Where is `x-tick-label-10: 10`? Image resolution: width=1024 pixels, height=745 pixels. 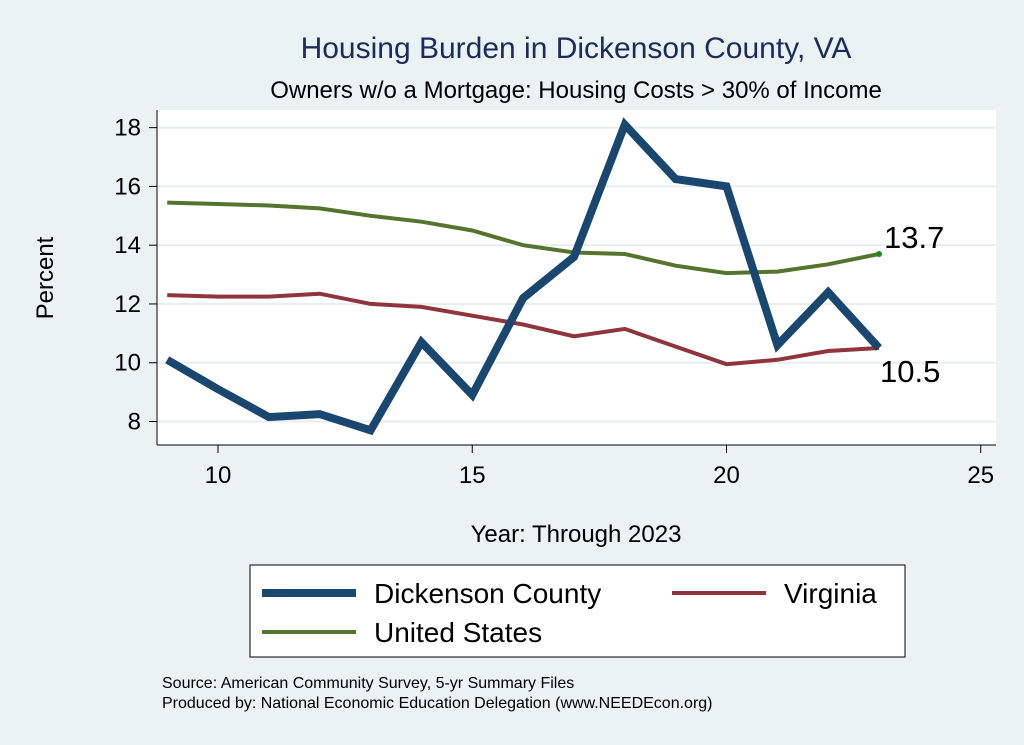 x-tick-label-10: 10 is located at coordinates (218, 475).